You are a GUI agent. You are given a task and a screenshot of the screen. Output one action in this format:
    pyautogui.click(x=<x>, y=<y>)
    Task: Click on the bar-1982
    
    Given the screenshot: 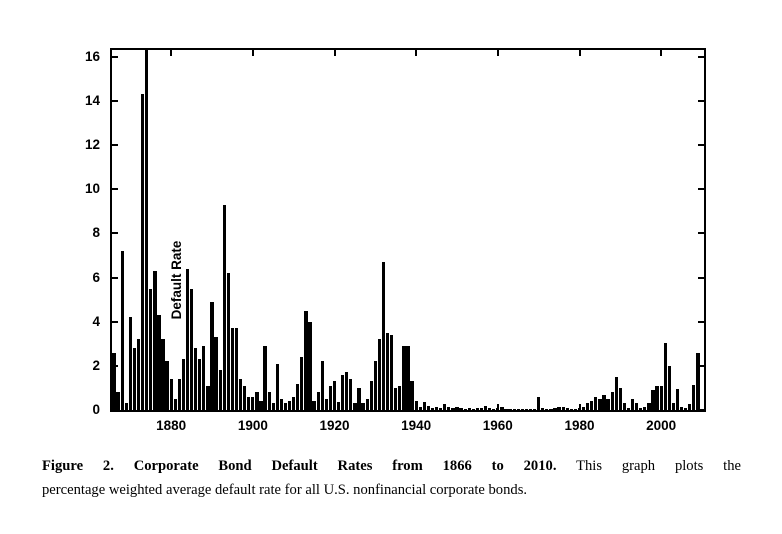 What is the action you would take?
    pyautogui.click(x=588, y=406)
    